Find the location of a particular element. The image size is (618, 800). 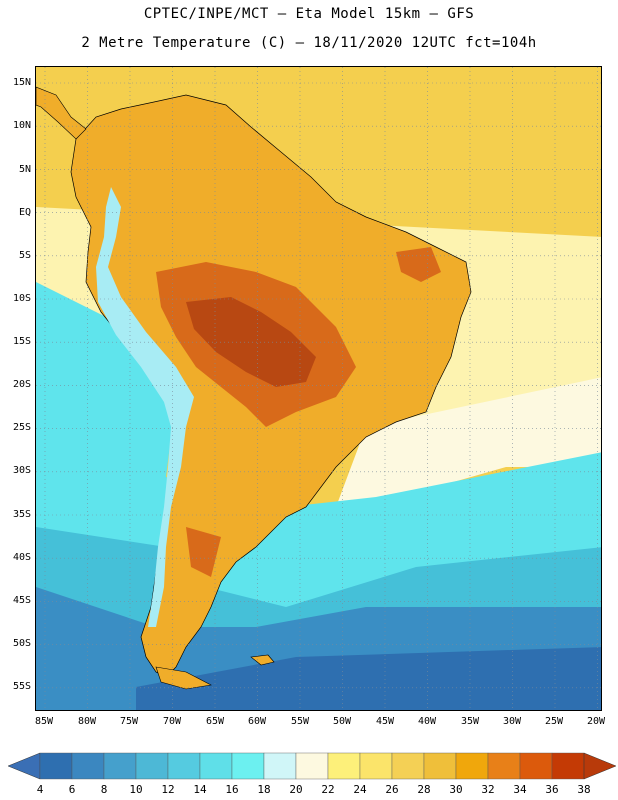

land-hottest-core is located at coordinates (251, 342).